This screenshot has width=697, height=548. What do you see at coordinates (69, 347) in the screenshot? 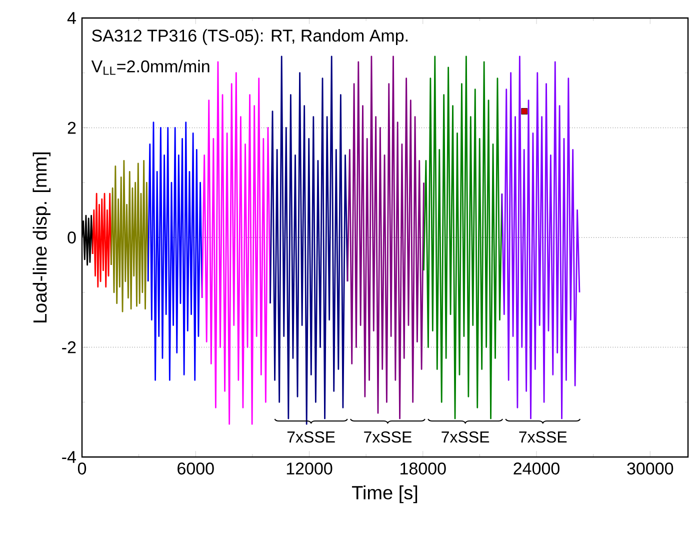
I see `y-tick-label: -2` at bounding box center [69, 347].